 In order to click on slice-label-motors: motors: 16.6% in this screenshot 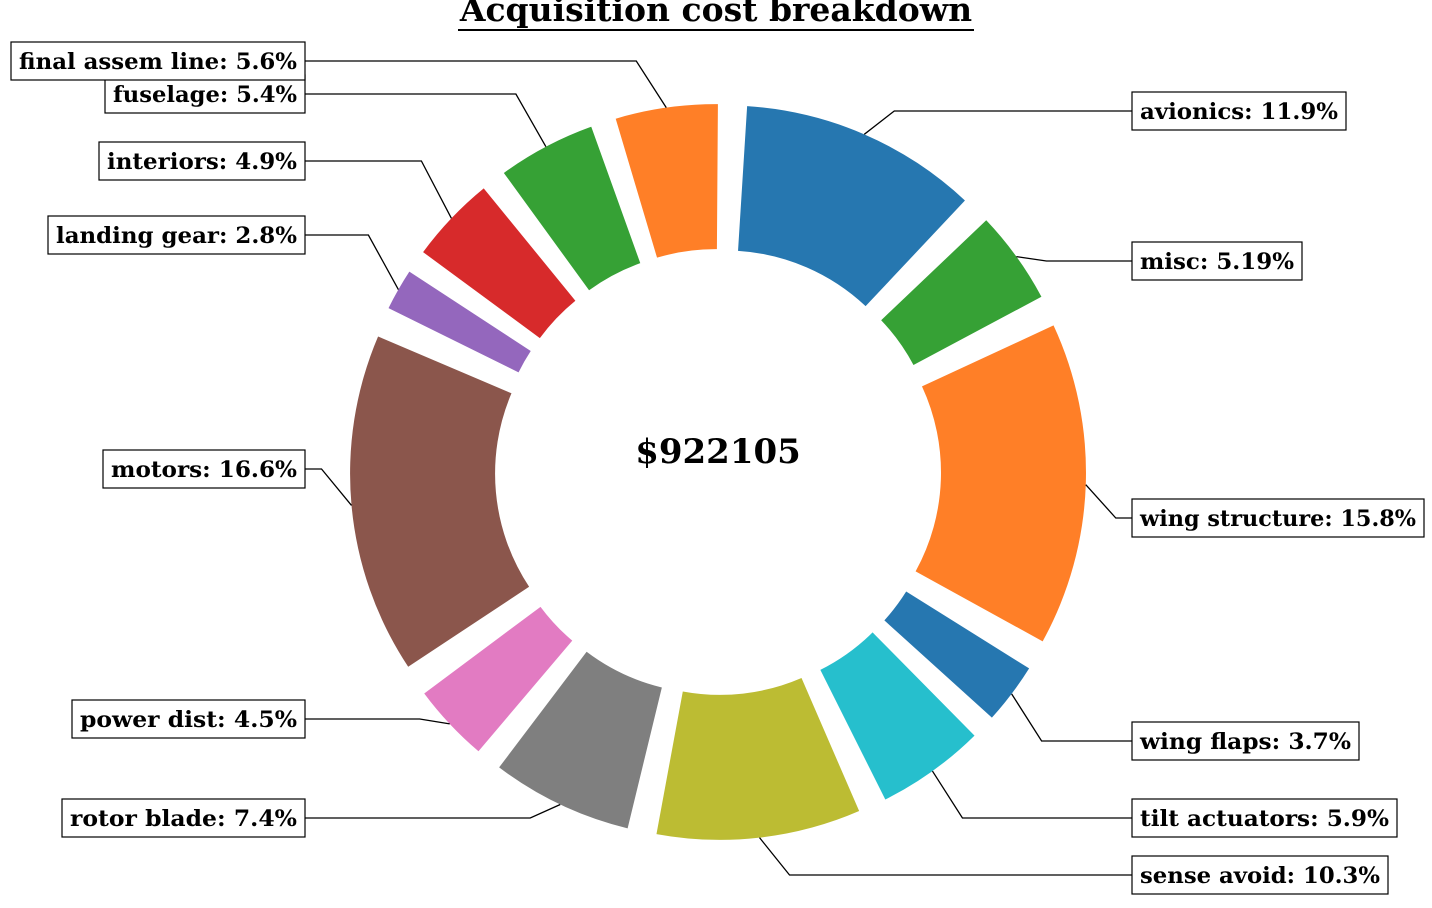, I will do `click(204, 470)`.